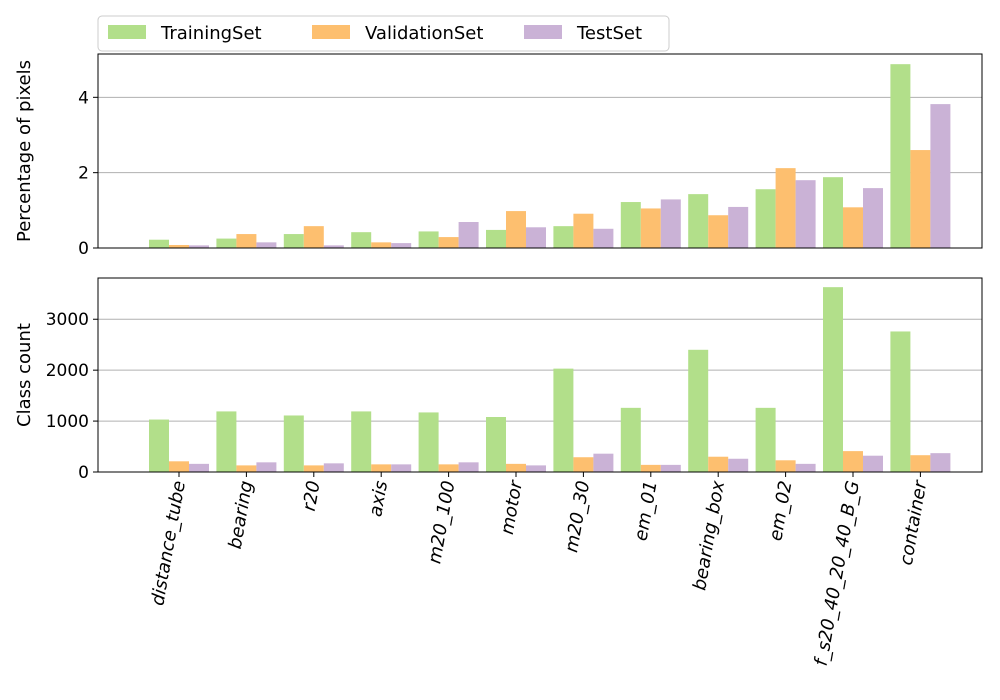  I want to click on x-tick-label: m20_30, so click(577, 516).